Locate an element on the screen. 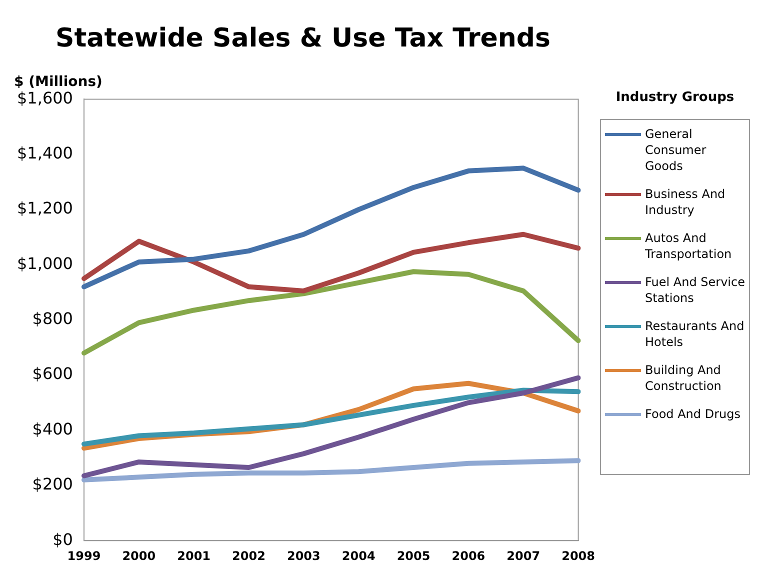  legend-label: Food And Drugs is located at coordinates (692, 414).